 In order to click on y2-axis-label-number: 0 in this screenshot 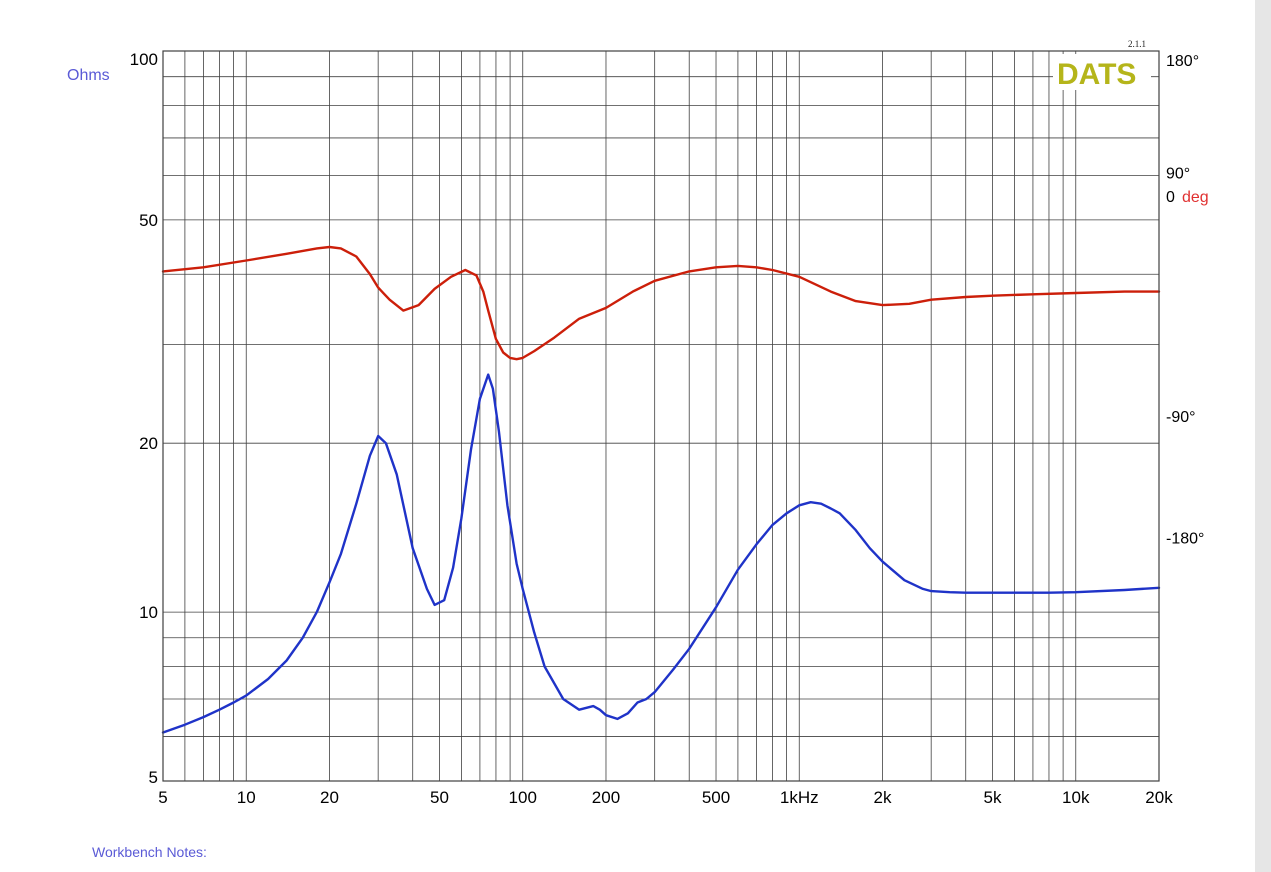, I will do `click(1170, 197)`.